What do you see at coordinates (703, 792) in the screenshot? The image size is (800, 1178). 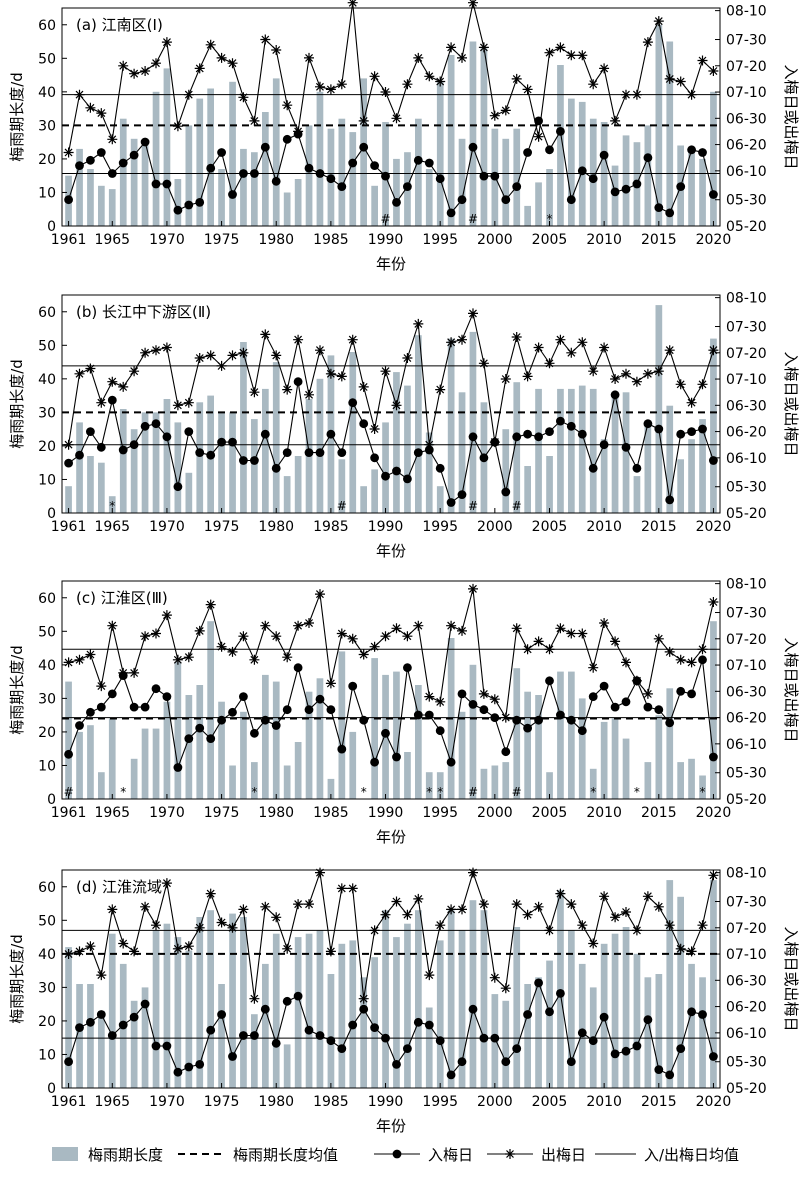 I see `annotation-mark: *` at bounding box center [703, 792].